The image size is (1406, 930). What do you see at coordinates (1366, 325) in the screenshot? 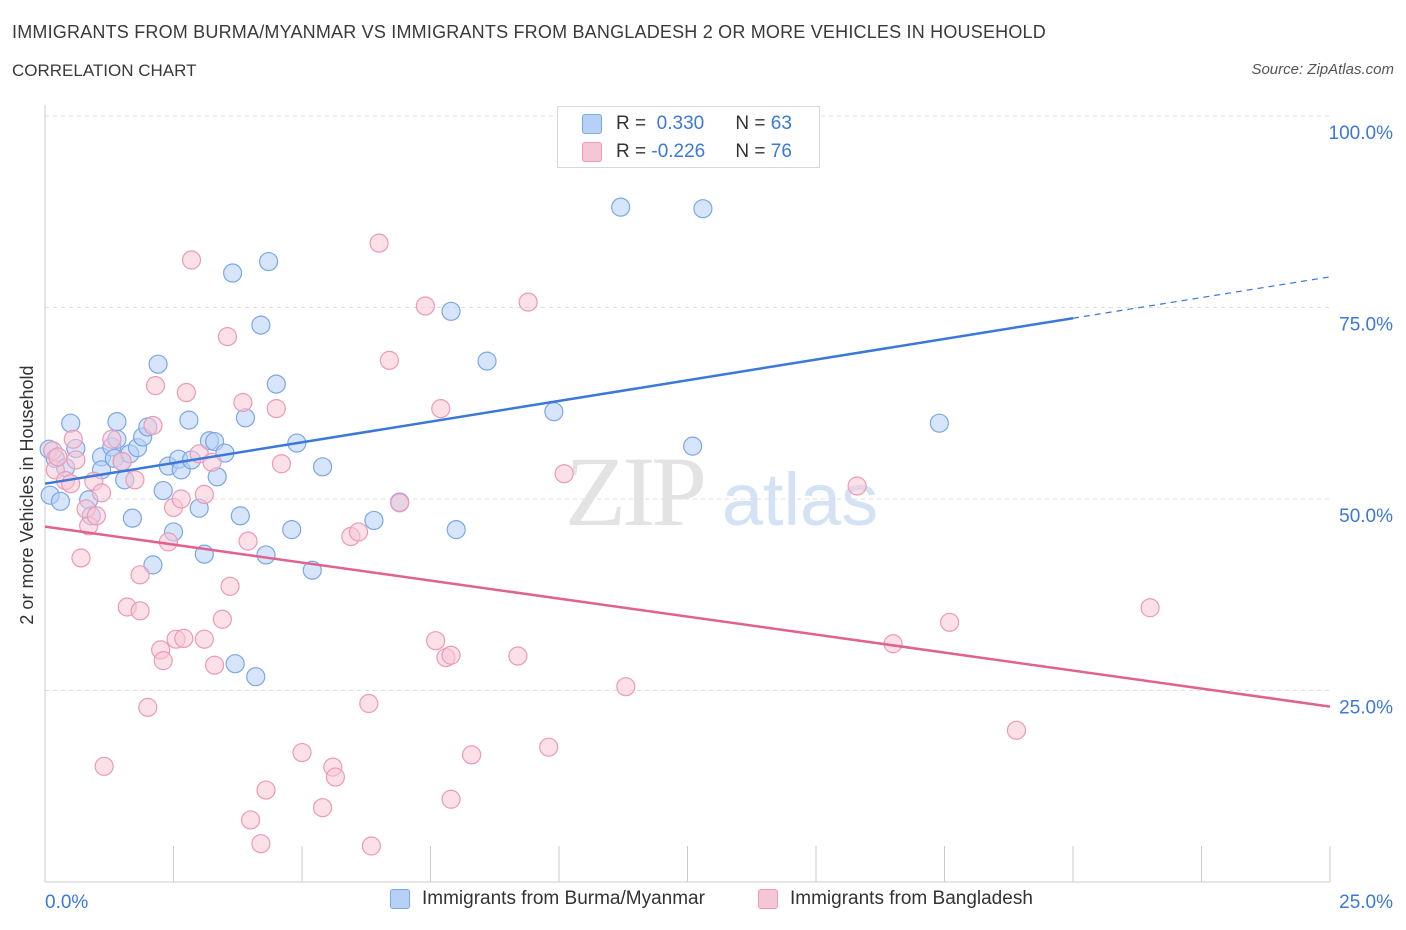
I see `y-tick-label: 75.0%` at bounding box center [1366, 325].